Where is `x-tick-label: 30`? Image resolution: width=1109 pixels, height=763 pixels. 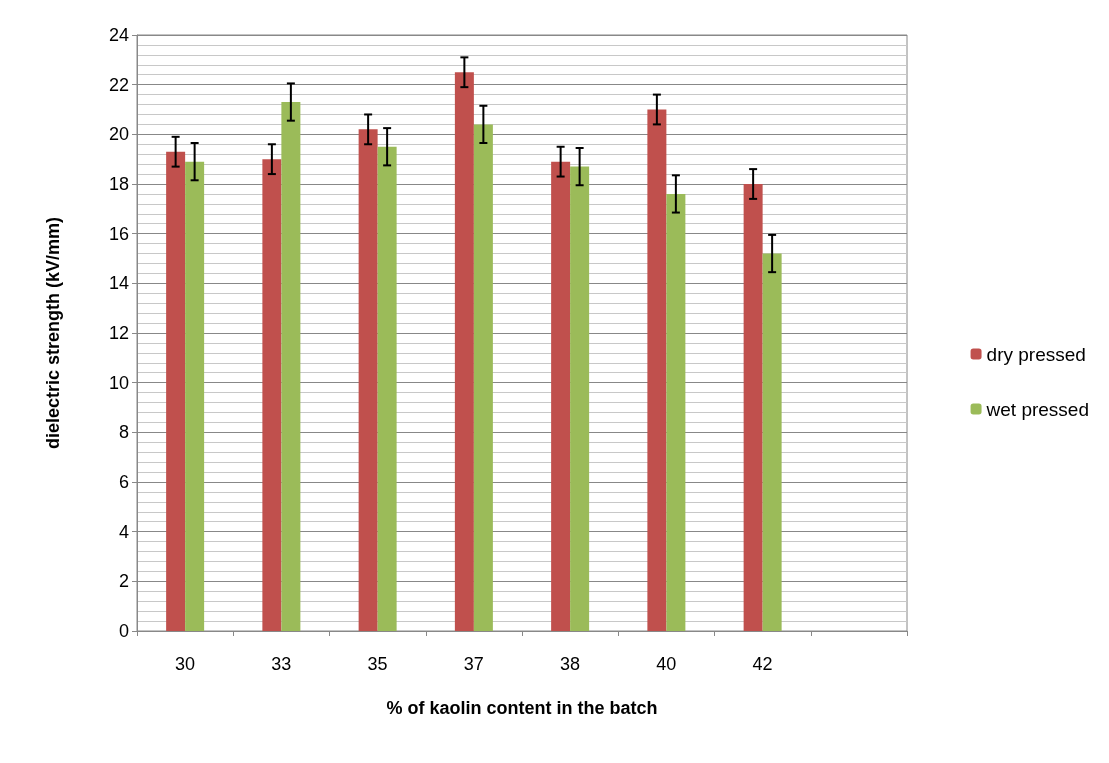 x-tick-label: 30 is located at coordinates (185, 664).